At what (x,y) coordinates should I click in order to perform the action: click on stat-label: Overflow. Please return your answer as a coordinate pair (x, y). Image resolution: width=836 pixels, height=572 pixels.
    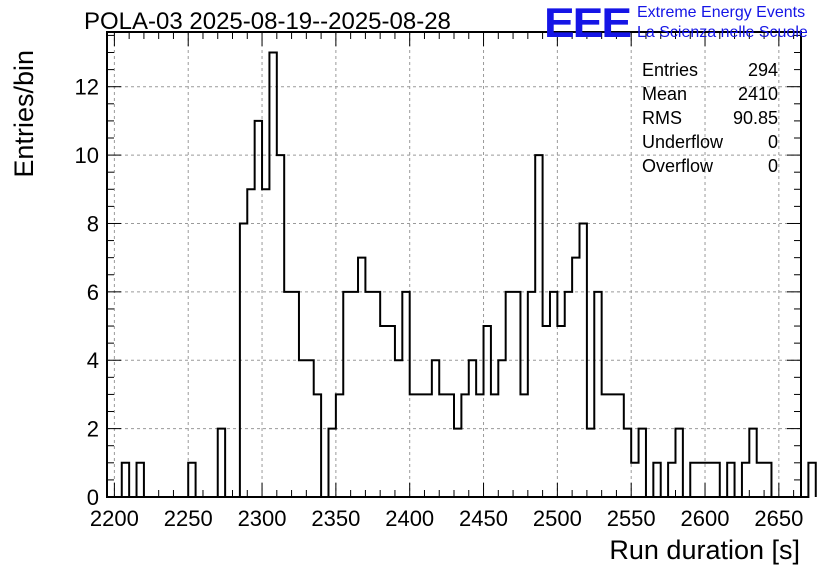
    Looking at the image, I should click on (678, 166).